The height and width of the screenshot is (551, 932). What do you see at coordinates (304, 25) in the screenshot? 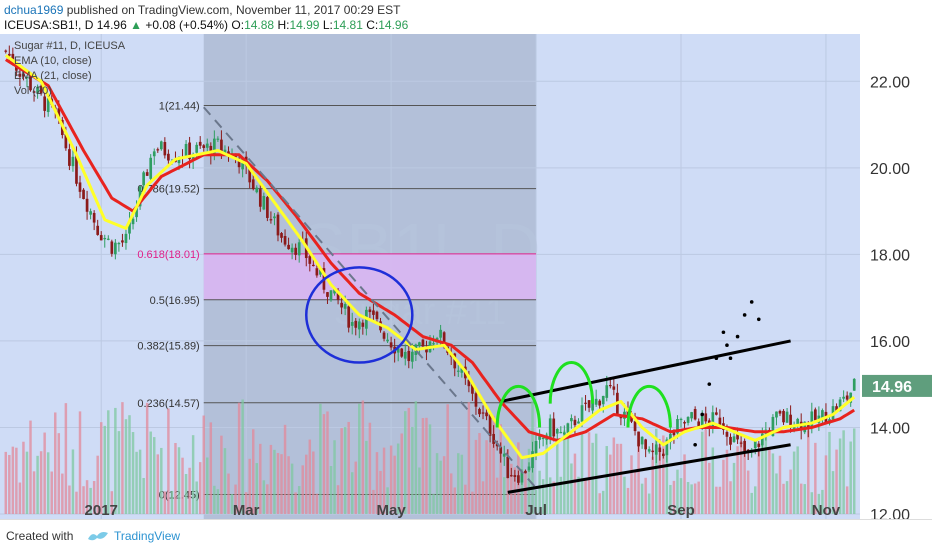
I see `high-value: 14.99` at bounding box center [304, 25].